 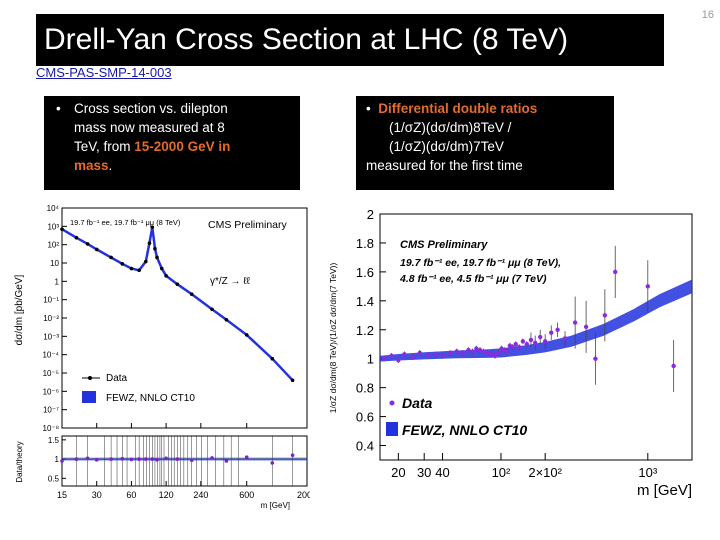 What do you see at coordinates (365, 301) in the screenshot?
I see `y-tick-label: 1.4` at bounding box center [365, 301].